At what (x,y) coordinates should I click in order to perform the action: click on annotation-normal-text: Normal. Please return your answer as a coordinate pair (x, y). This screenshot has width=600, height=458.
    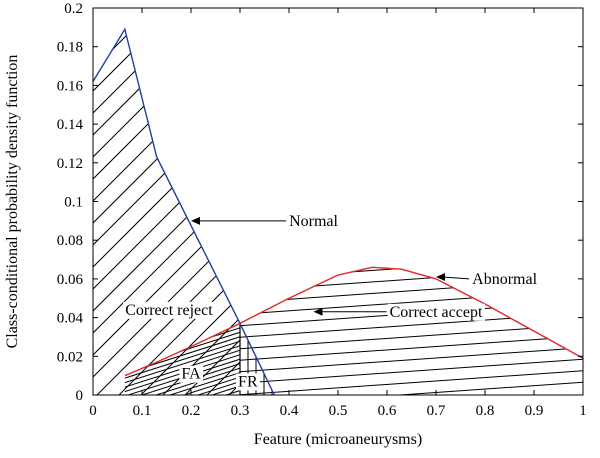
    Looking at the image, I should click on (313, 221).